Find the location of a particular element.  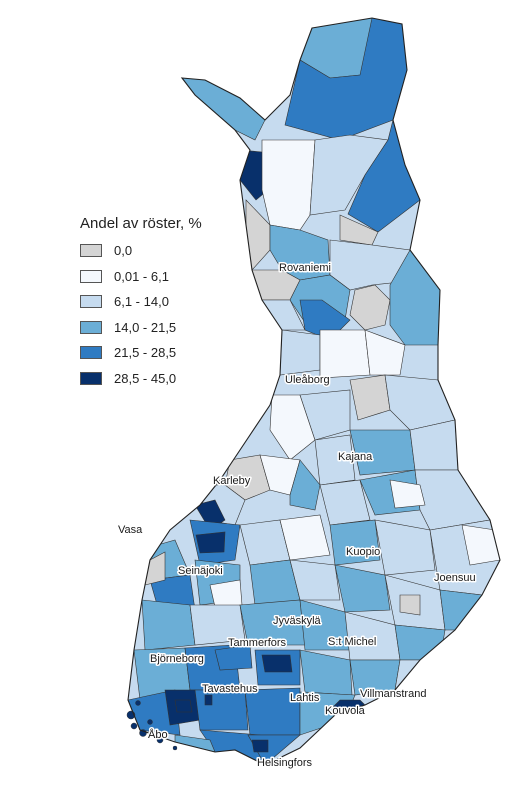

city-label-kajana: Kajana is located at coordinates (355, 457).